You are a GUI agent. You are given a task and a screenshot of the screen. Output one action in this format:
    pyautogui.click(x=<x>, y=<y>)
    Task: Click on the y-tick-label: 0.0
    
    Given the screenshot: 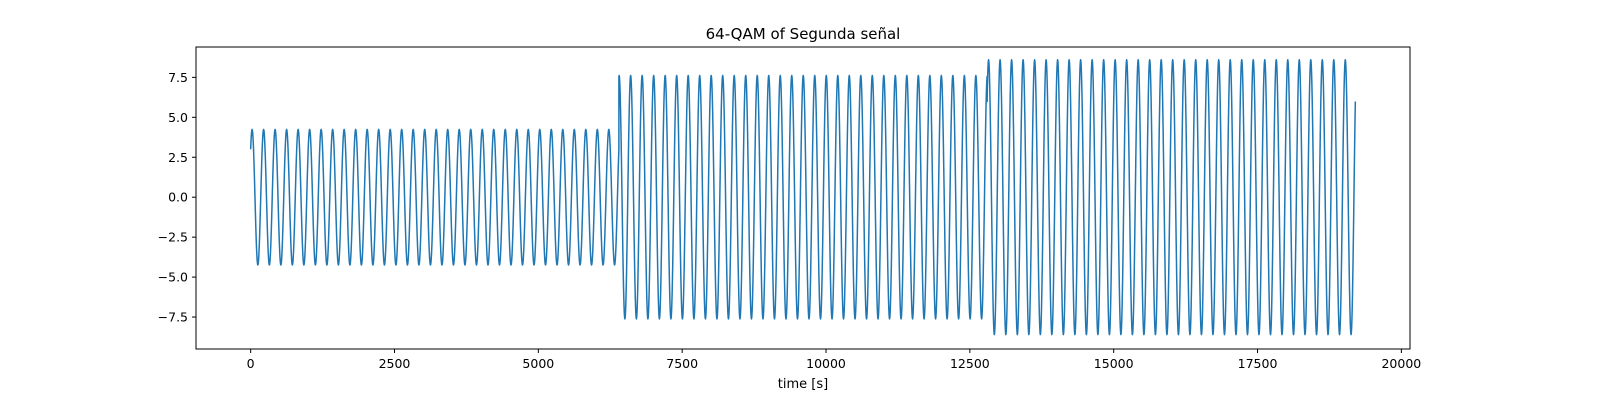 What is the action you would take?
    pyautogui.click(x=178, y=197)
    